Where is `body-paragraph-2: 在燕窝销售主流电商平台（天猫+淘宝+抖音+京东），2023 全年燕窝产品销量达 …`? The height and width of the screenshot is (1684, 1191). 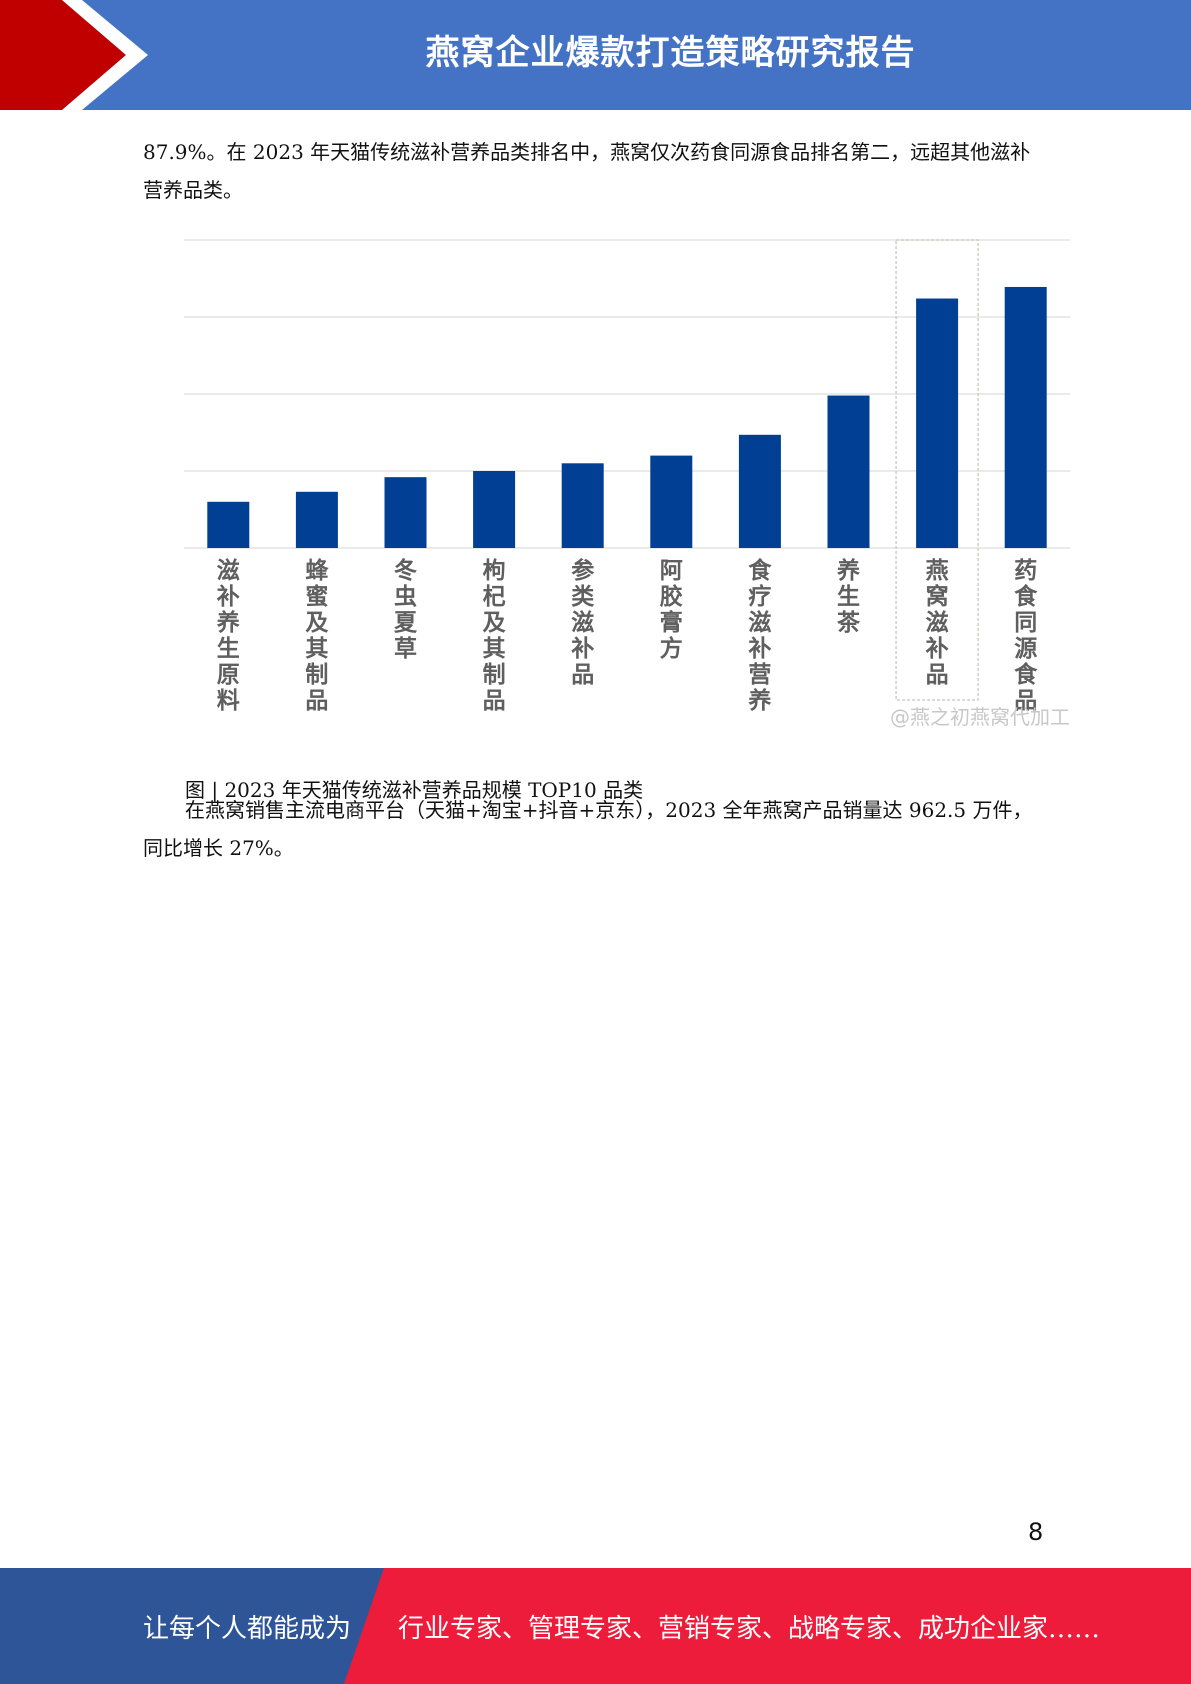
body-paragraph-2: 在燕窝销售主流电商平台（天猫+淘宝+抖音+京东），2023 全年燕窝产品销量达 … is located at coordinates (588, 829).